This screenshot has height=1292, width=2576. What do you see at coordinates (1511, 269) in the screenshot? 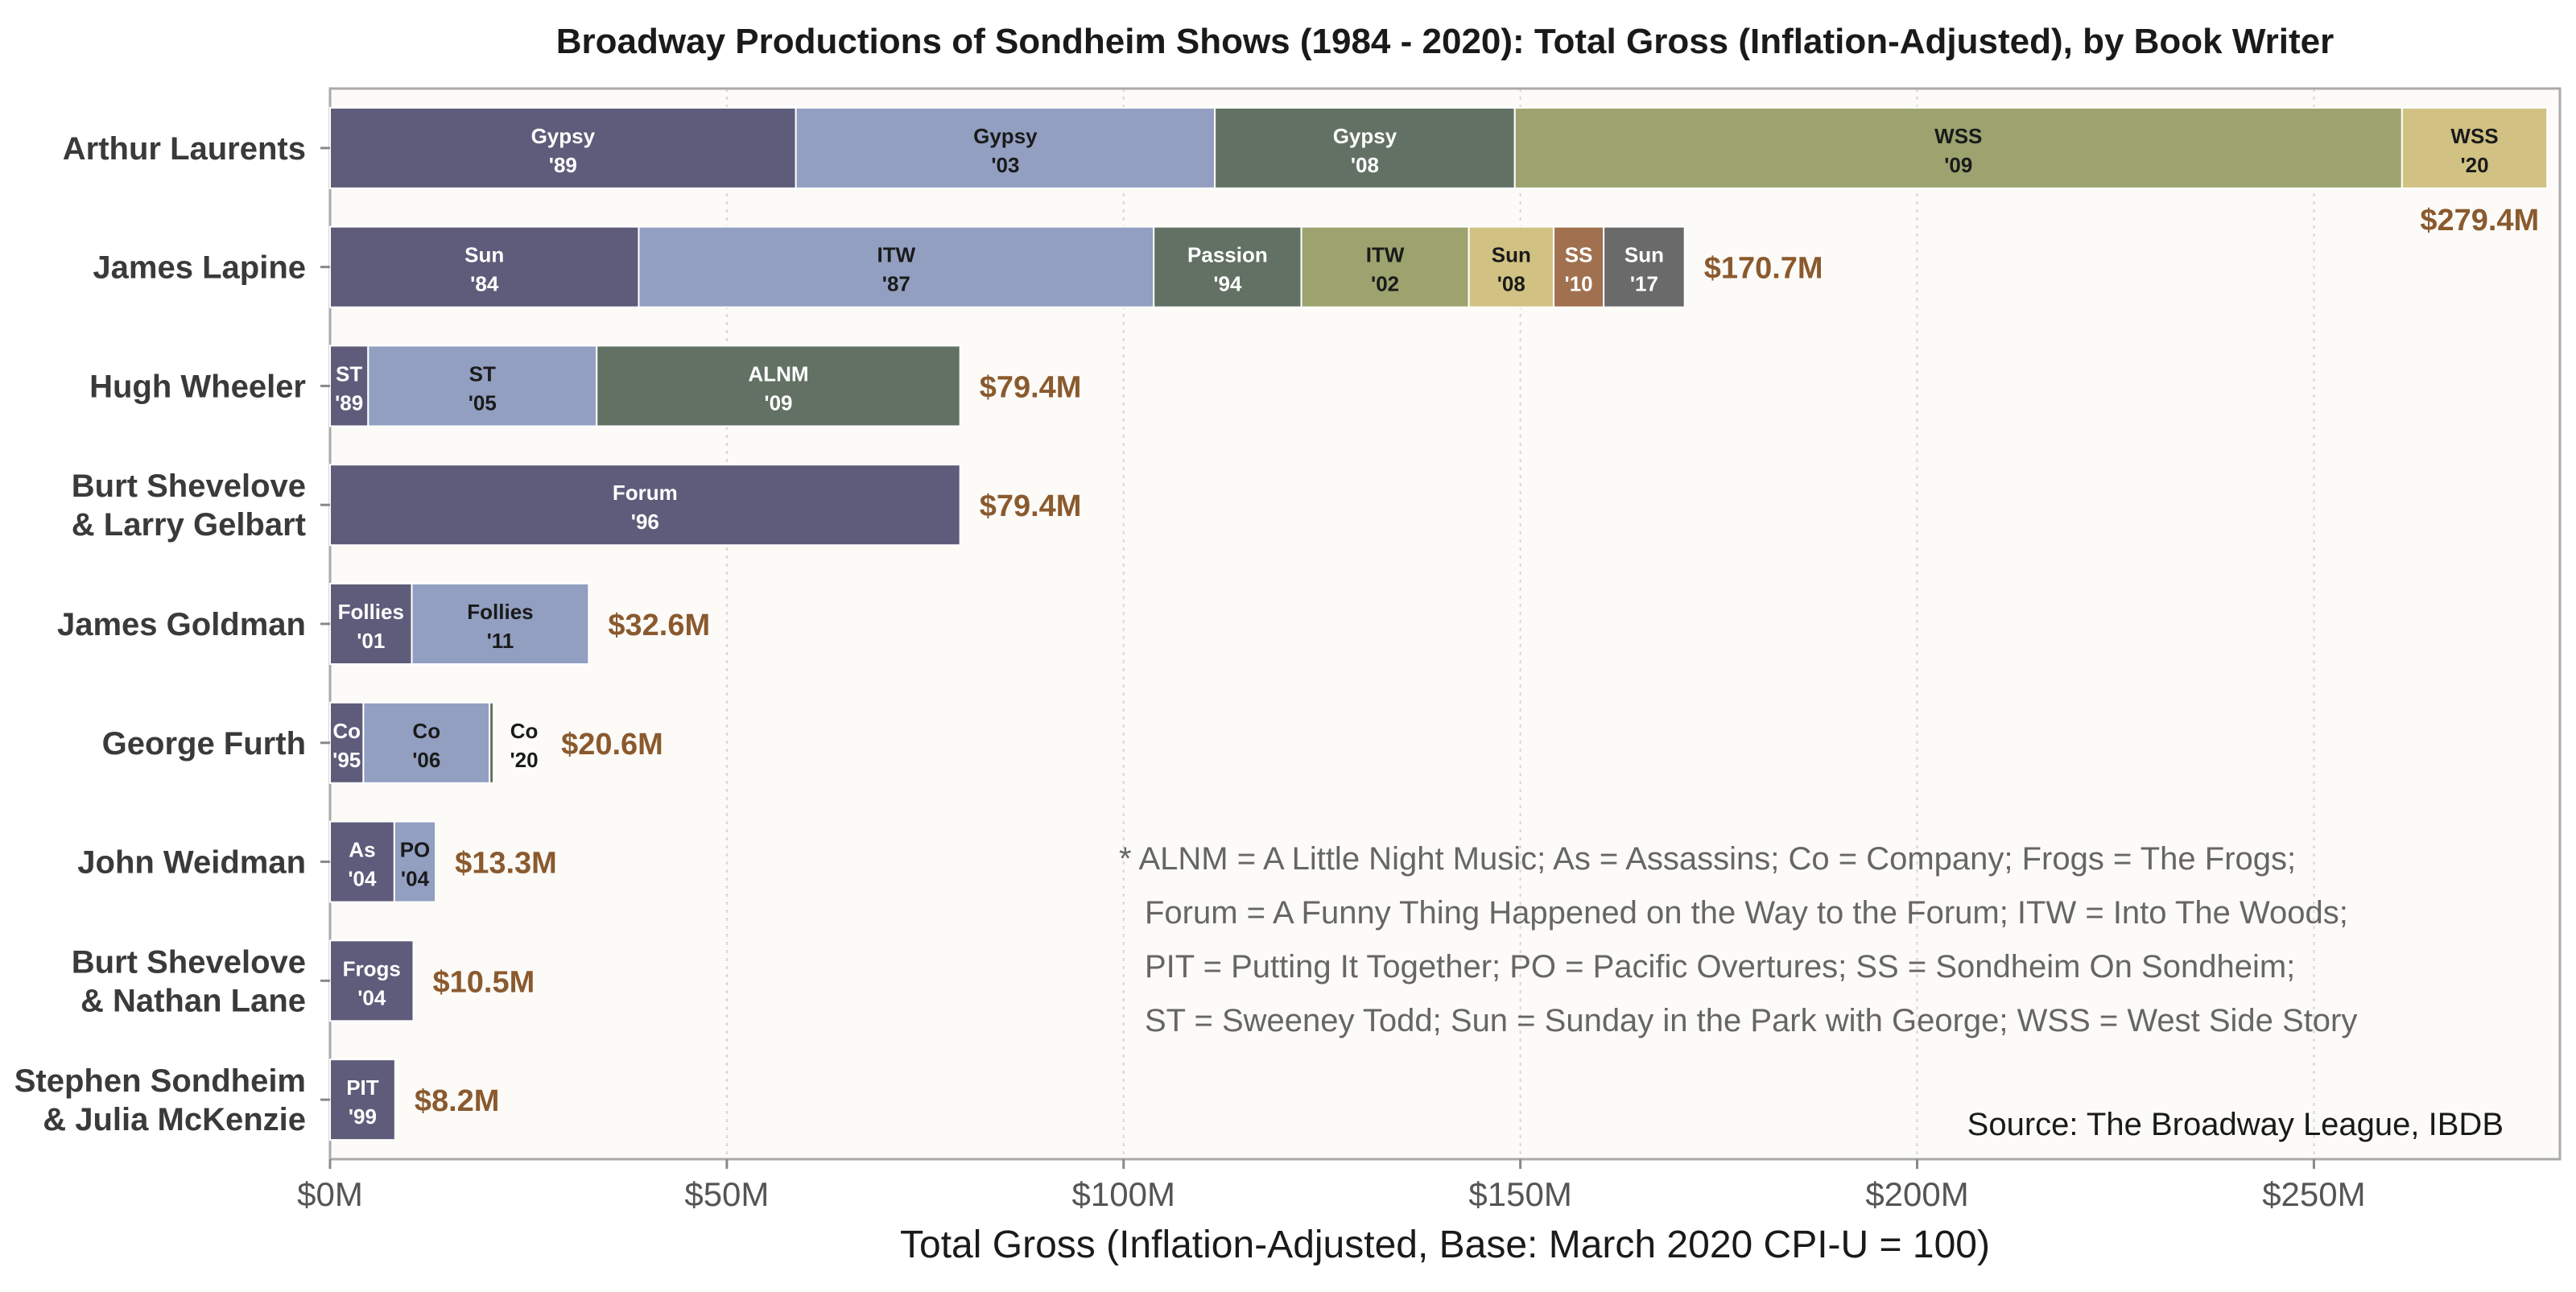
I see `segment-label: Sun '08` at bounding box center [1511, 269].